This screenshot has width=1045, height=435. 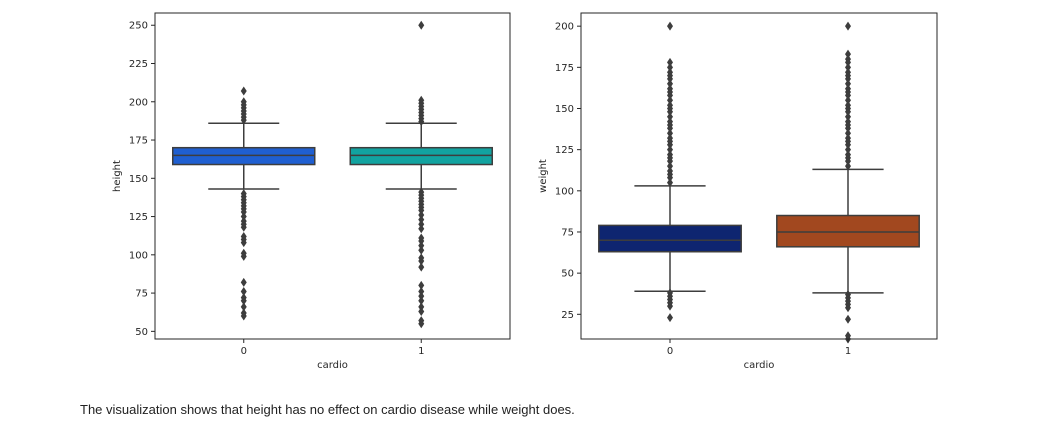 What do you see at coordinates (141, 294) in the screenshot?
I see `y-tick-label: 75` at bounding box center [141, 294].